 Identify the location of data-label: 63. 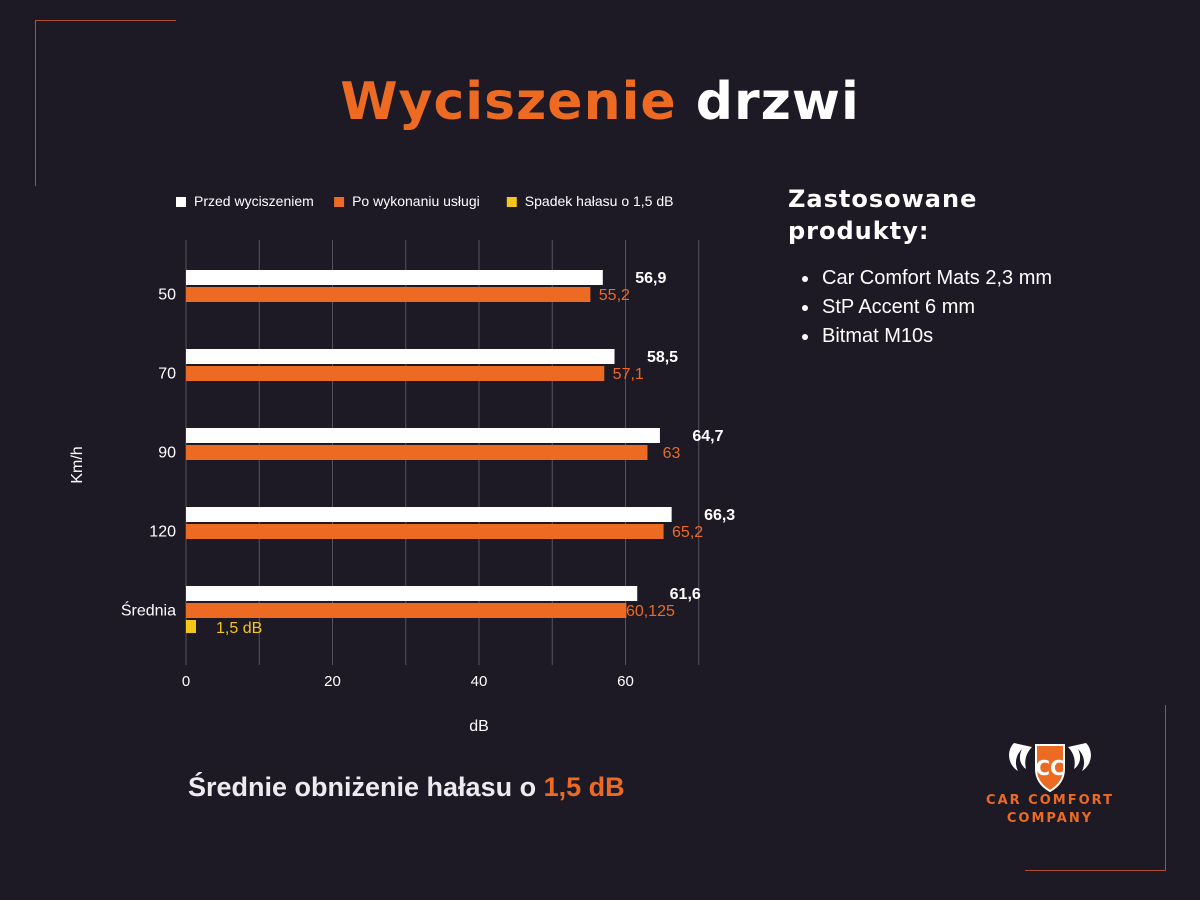
(672, 453).